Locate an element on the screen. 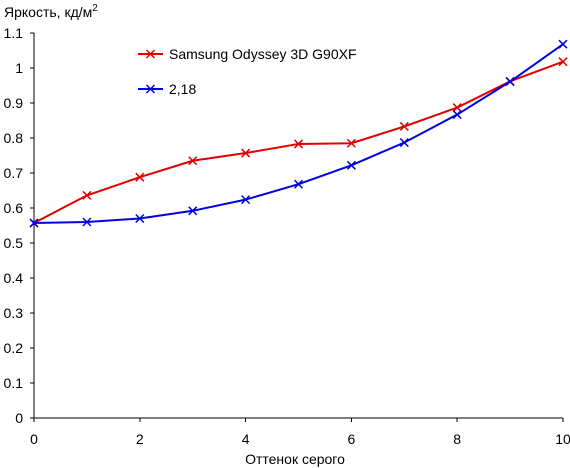  x-axis-ticks: 0 2 4 6 8 10 is located at coordinates (300, 432).